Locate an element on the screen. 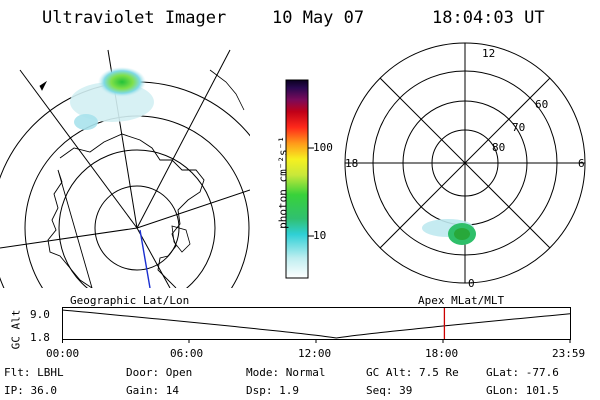 The width and height of the screenshot is (600, 400). mlt-label-12: 12 is located at coordinates (489, 53).